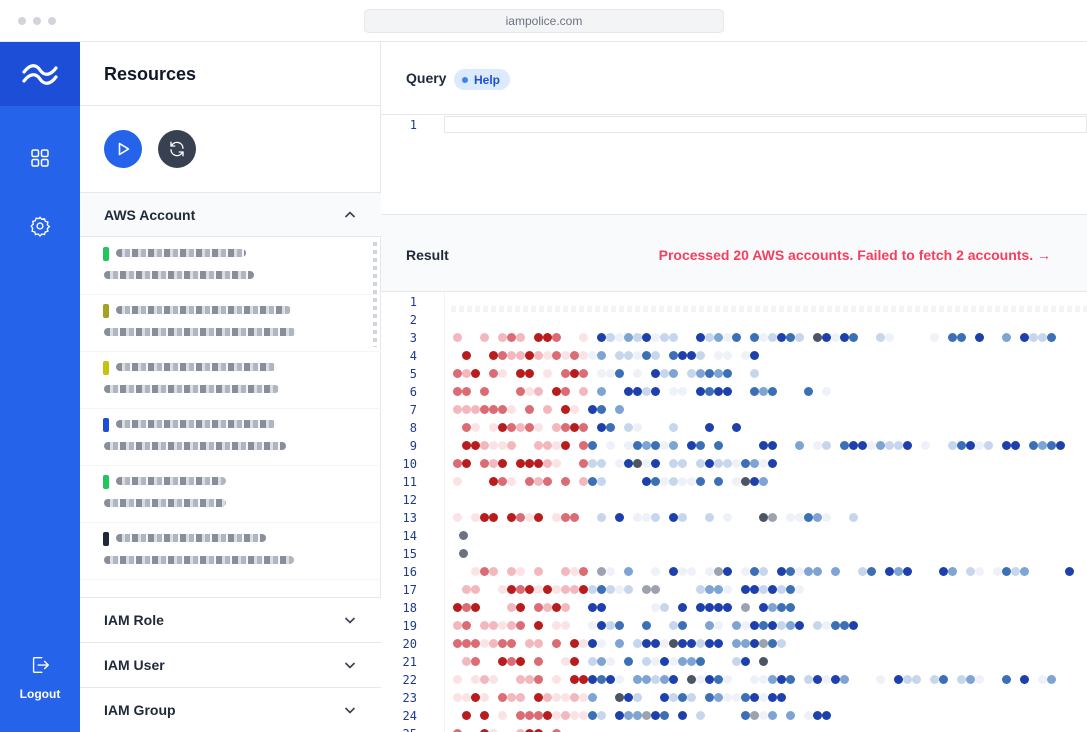 The height and width of the screenshot is (732, 1087). I want to click on section-aws-account: AWS Account, so click(230, 214).